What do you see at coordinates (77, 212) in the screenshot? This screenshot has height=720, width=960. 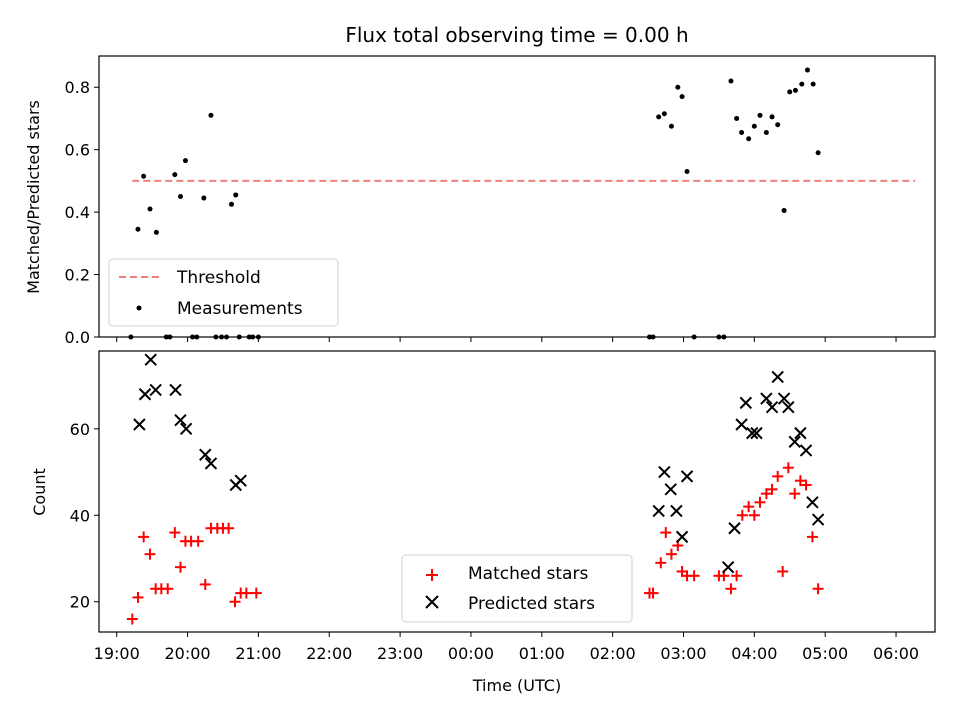 I see `top-y-tick-label: 0.4` at bounding box center [77, 212].